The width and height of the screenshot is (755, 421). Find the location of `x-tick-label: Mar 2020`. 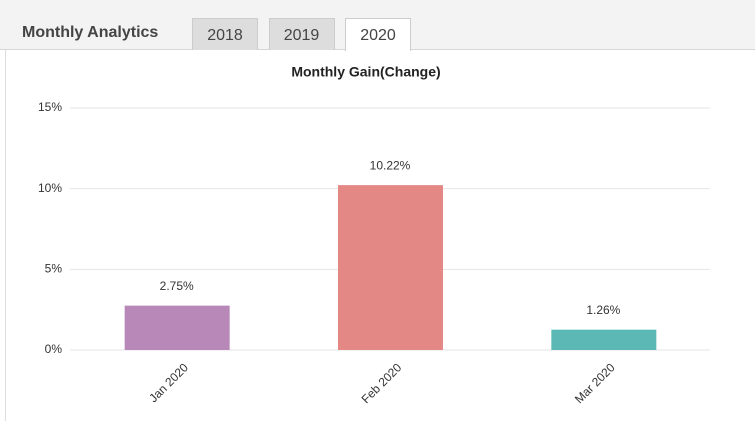

x-tick-label: Mar 2020 is located at coordinates (595, 383).